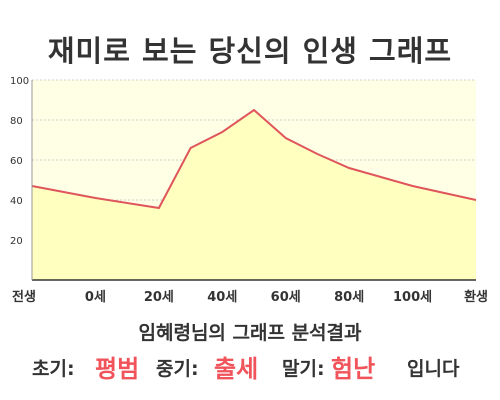 This screenshot has height=400, width=500. What do you see at coordinates (159, 297) in the screenshot?
I see `x-tick-label: 20세` at bounding box center [159, 297].